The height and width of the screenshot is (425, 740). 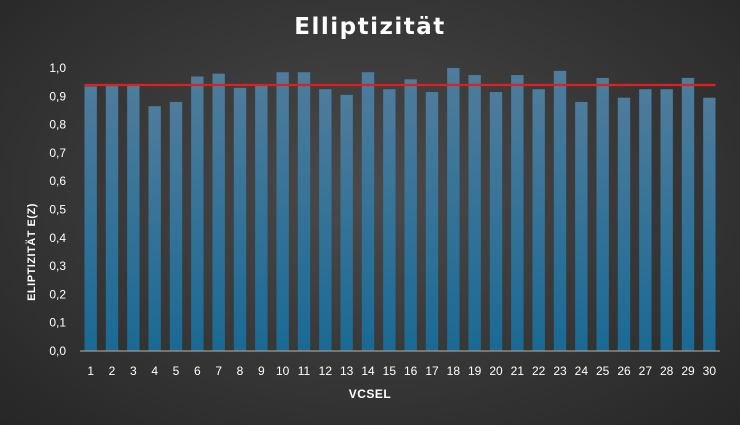 I want to click on x-tick-label: 22, so click(x=539, y=371).